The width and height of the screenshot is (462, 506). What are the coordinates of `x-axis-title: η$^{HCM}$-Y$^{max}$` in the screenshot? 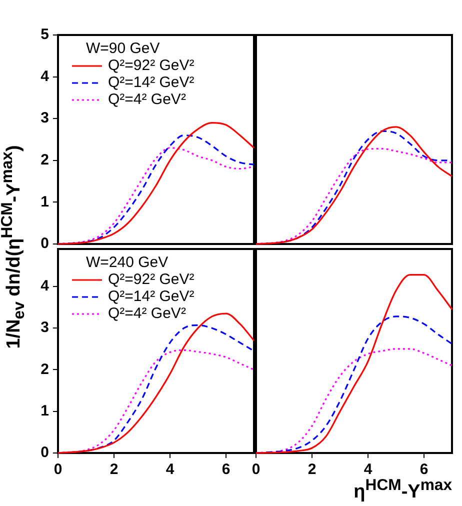 It's located at (403, 490).